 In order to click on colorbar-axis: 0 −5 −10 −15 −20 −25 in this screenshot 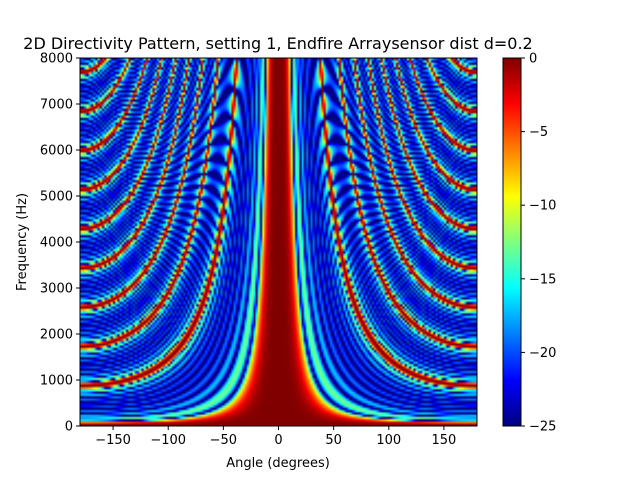, I will do `click(538, 243)`.